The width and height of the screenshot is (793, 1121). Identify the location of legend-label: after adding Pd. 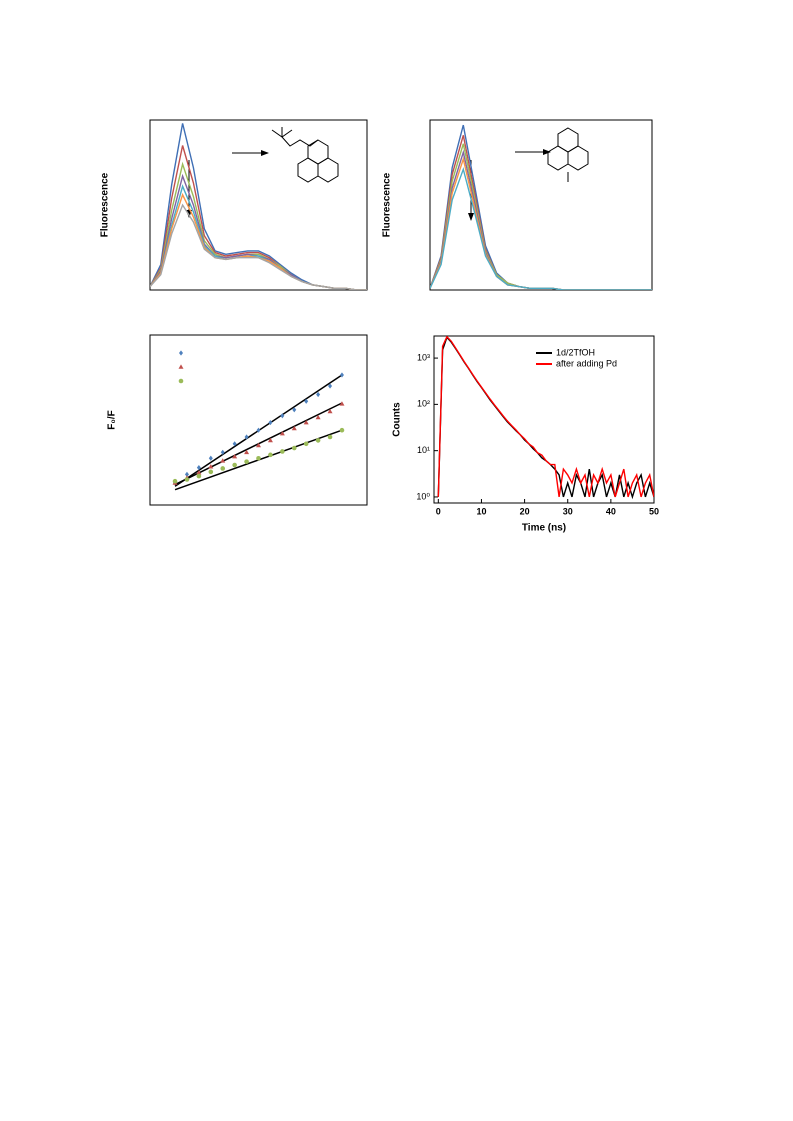
(586, 363).